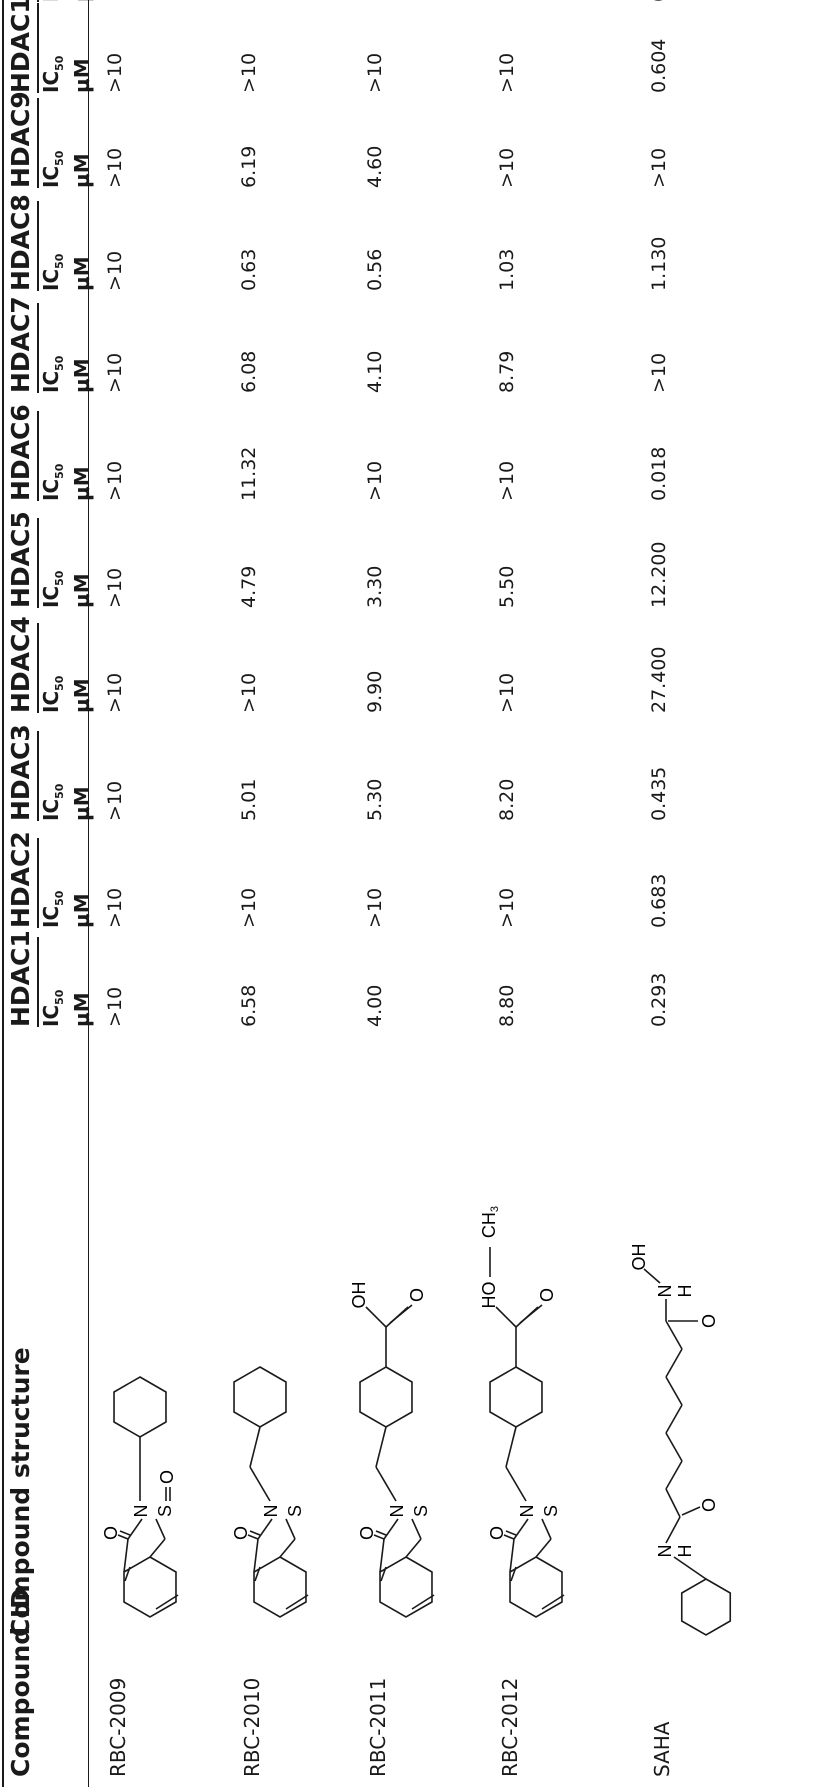 The width and height of the screenshot is (829, 1787). What do you see at coordinates (359, 1295) in the screenshot?
I see `hydroxyl-label: OH` at bounding box center [359, 1295].